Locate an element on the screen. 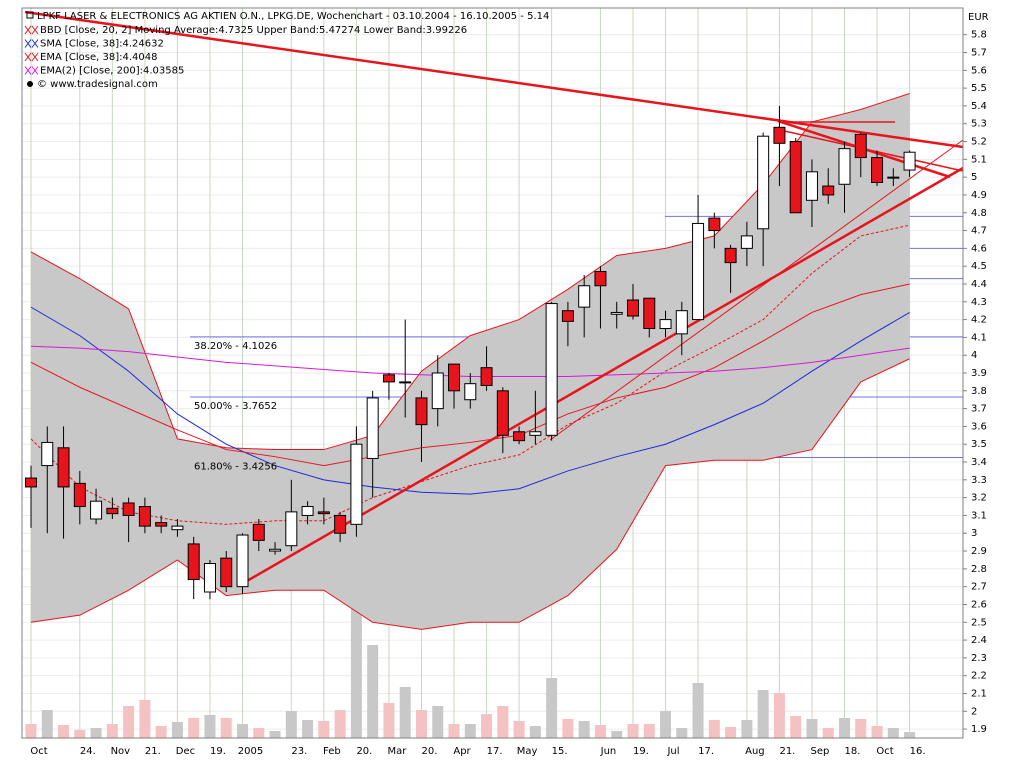 This screenshot has width=1024, height=768. y-tick-label: 2.8 is located at coordinates (979, 569).